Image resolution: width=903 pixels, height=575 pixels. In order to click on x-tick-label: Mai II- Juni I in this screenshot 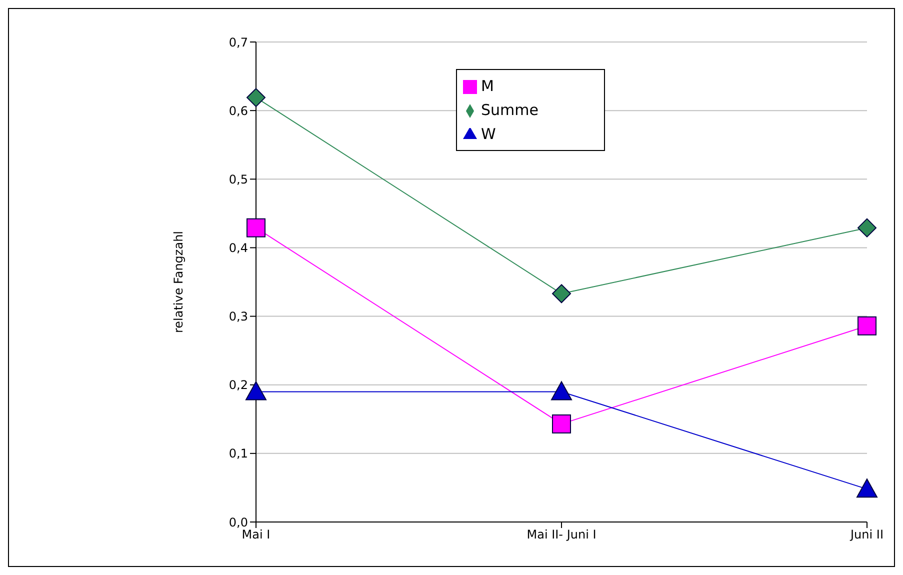, I will do `click(561, 535)`.